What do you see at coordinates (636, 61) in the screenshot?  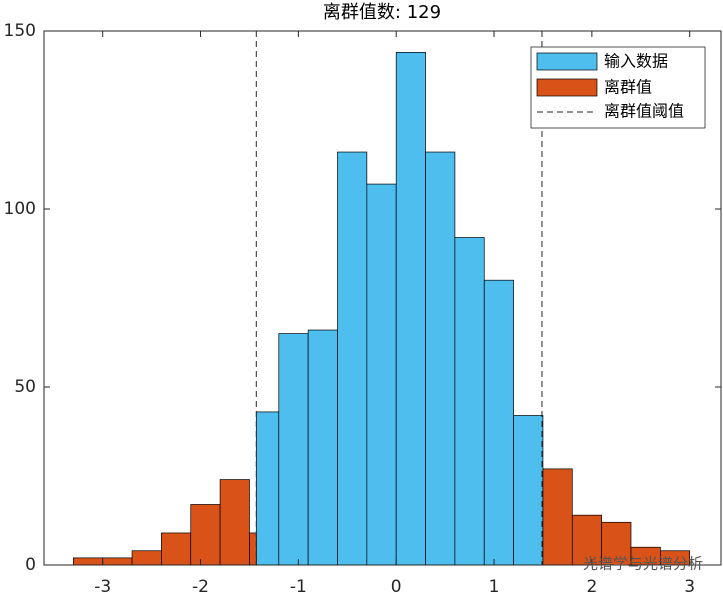 I see `legend-label: 输入数据` at bounding box center [636, 61].